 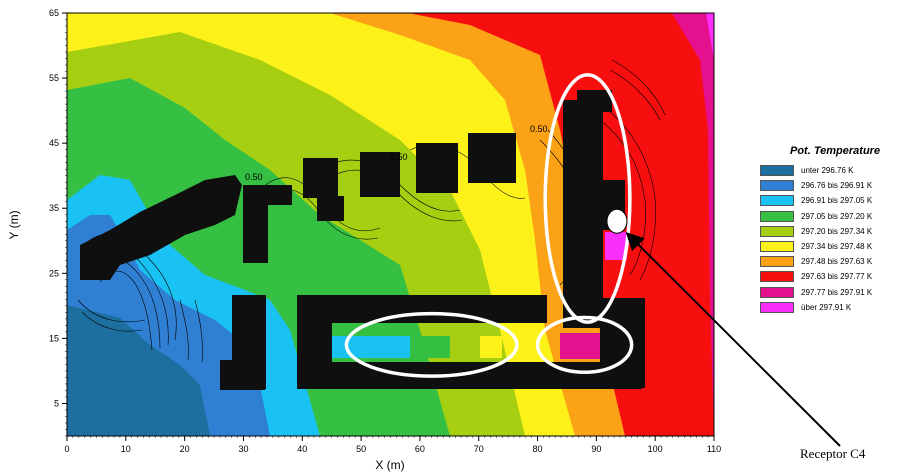 I want to click on x-tick-label: 110, so click(x=714, y=449).